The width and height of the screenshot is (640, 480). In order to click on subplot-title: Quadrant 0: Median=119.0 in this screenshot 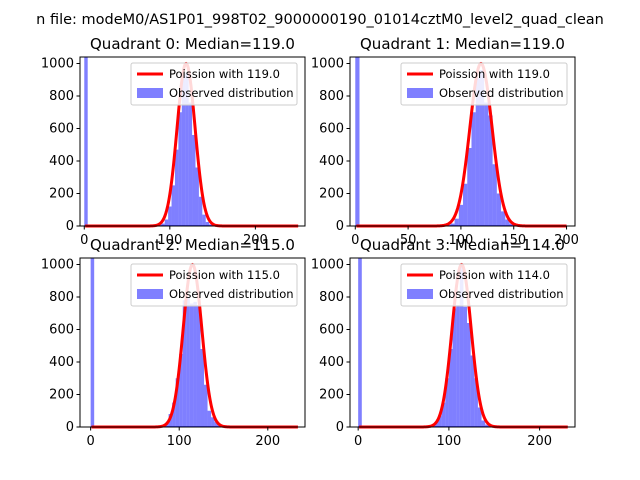, I will do `click(192, 44)`.